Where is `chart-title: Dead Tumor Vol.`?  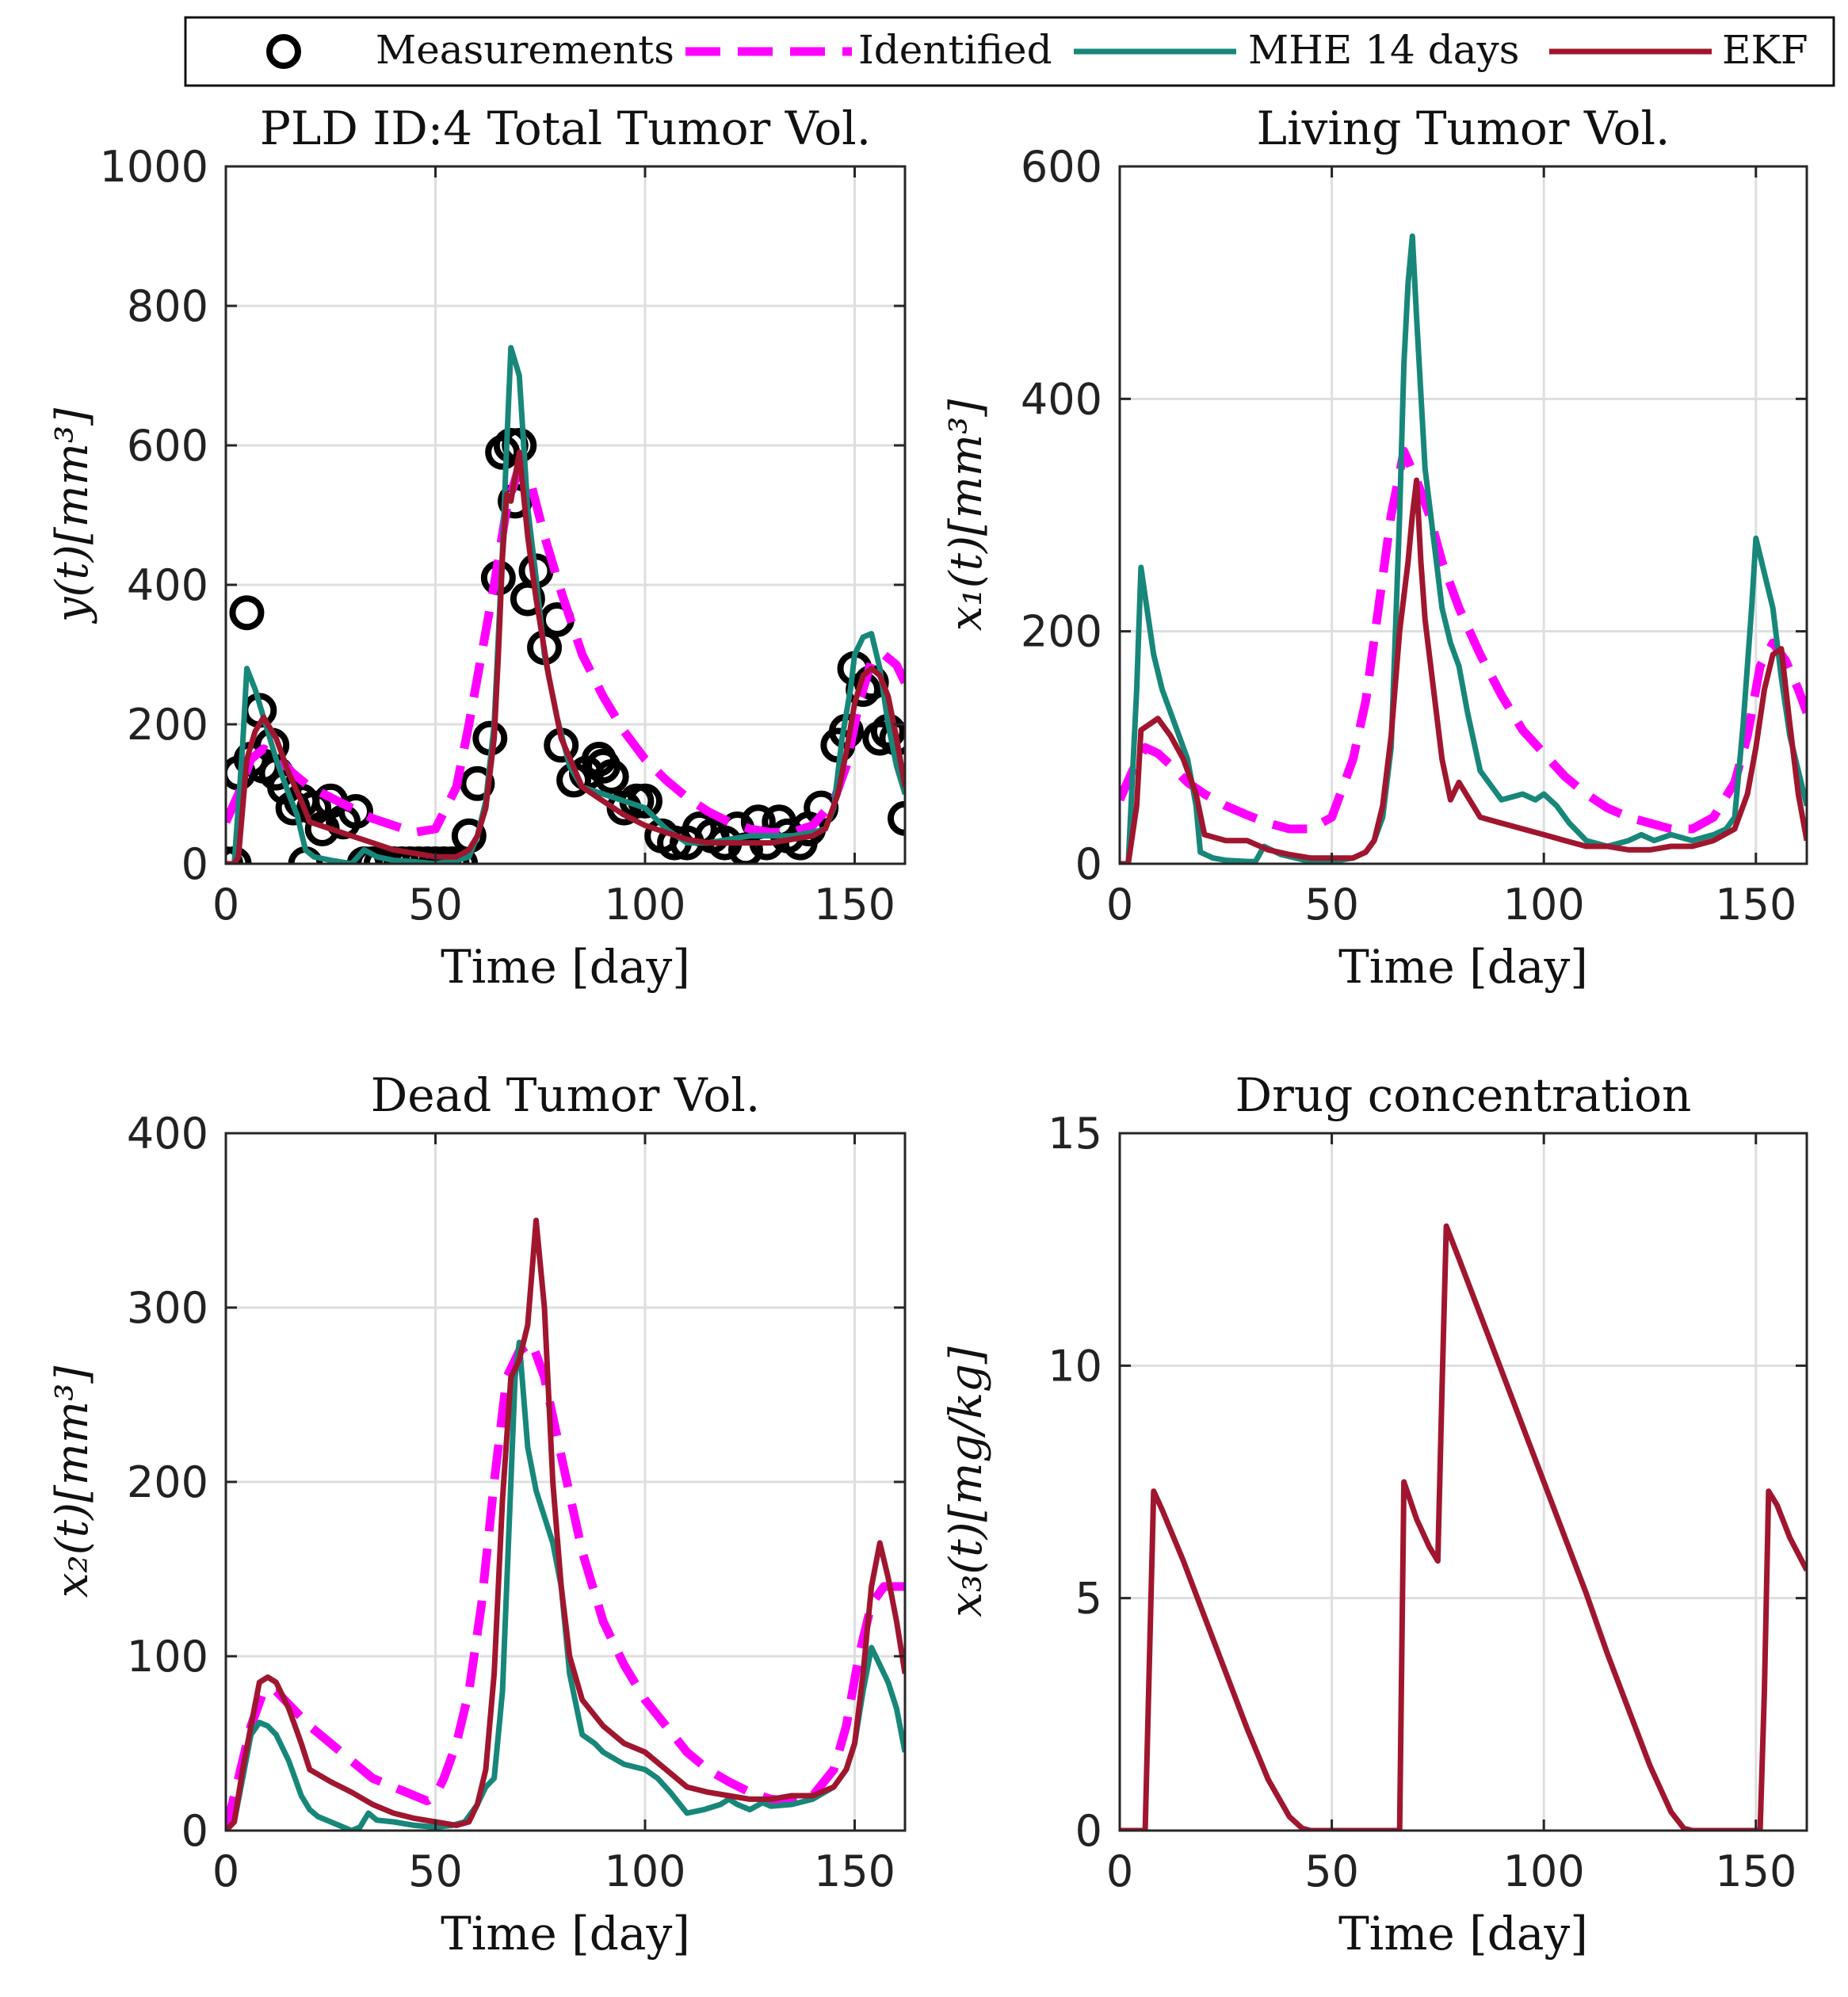 chart-title: Dead Tumor Vol. is located at coordinates (566, 1095).